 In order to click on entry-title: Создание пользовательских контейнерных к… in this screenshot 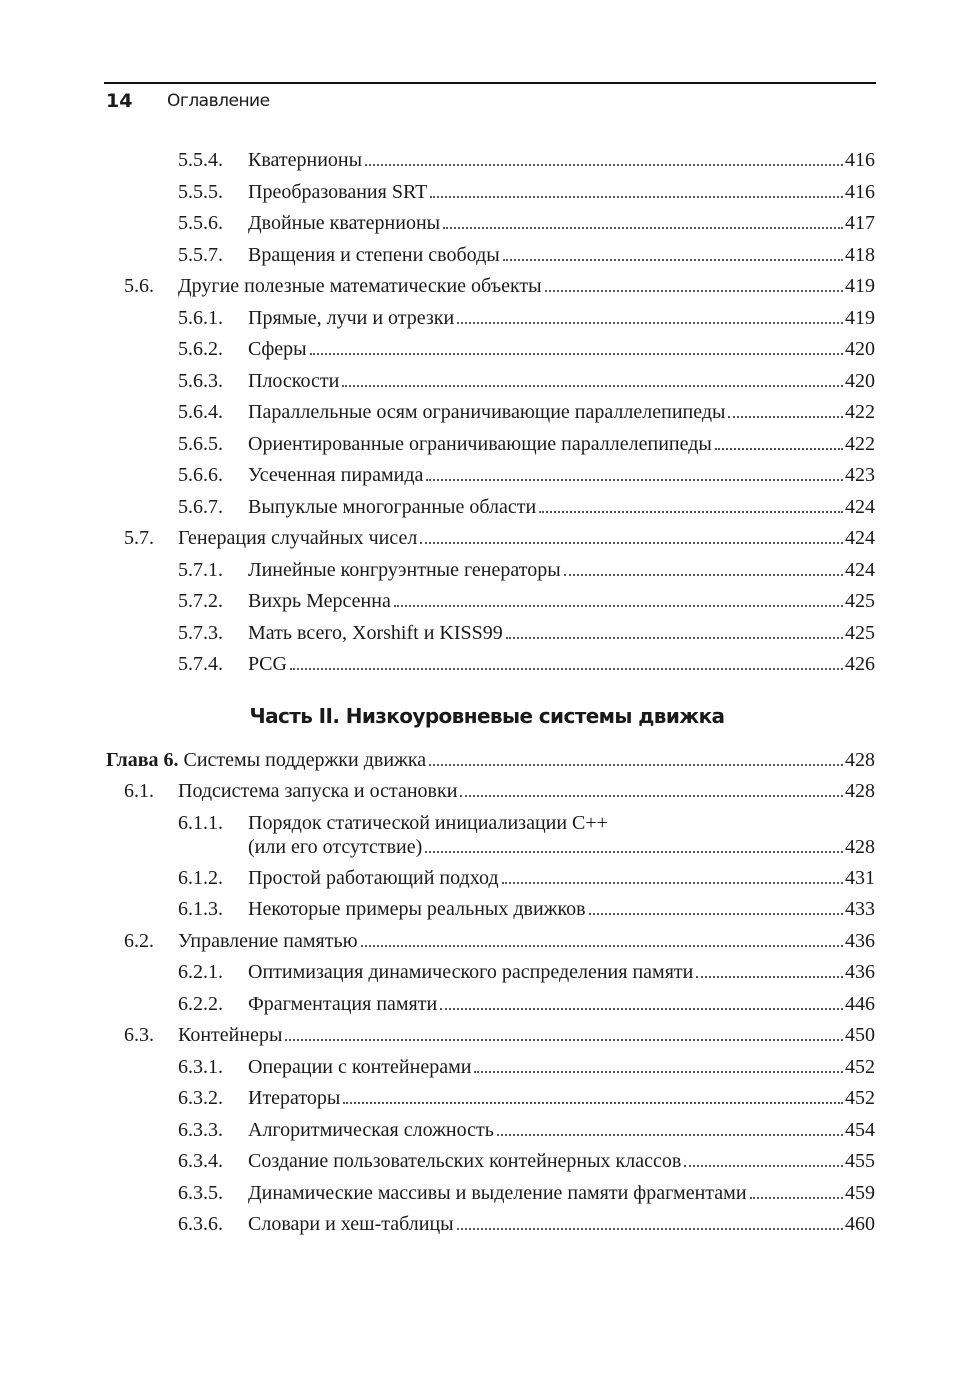, I will do `click(465, 1161)`.